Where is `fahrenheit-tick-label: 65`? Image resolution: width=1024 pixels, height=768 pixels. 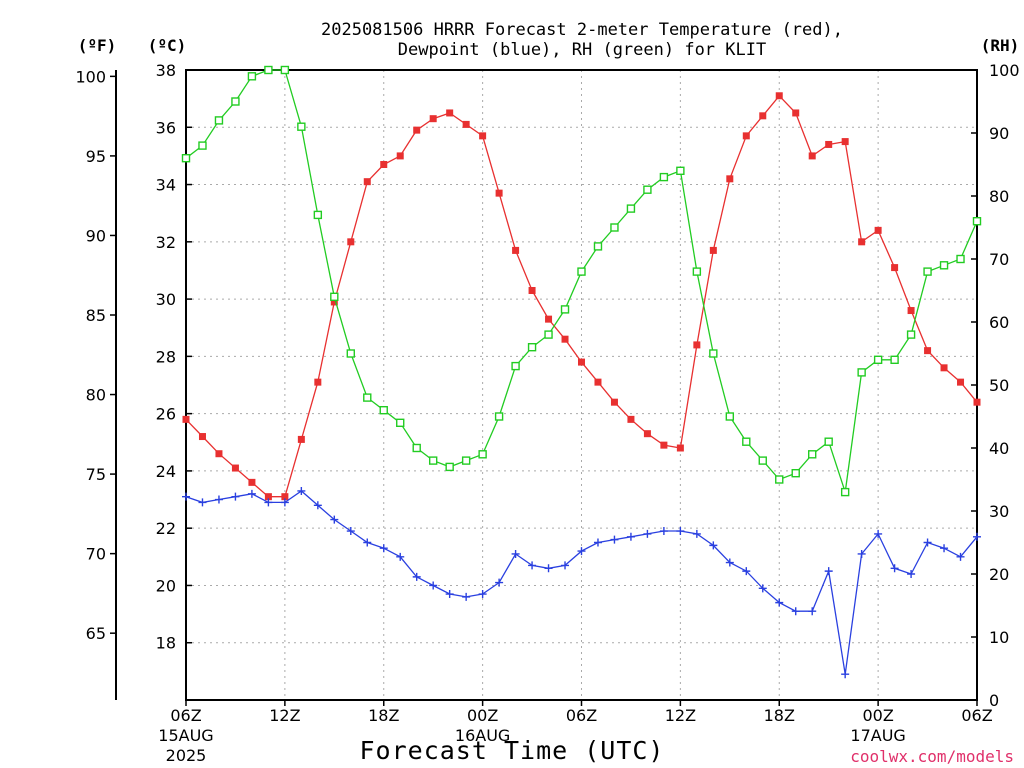 fahrenheit-tick-label: 65 is located at coordinates (96, 633).